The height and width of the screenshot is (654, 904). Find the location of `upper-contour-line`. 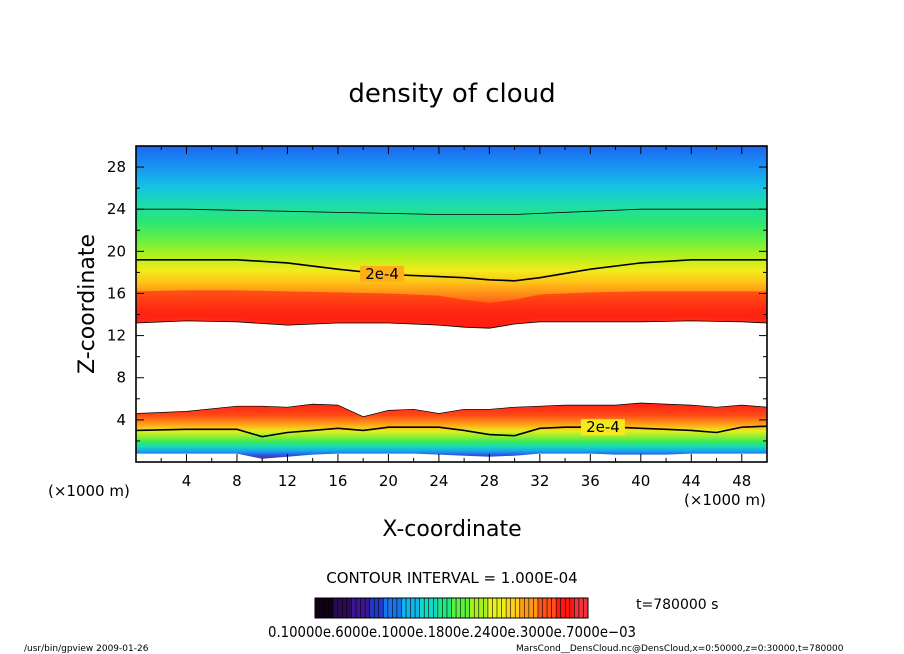

upper-contour-line is located at coordinates (451, 270).